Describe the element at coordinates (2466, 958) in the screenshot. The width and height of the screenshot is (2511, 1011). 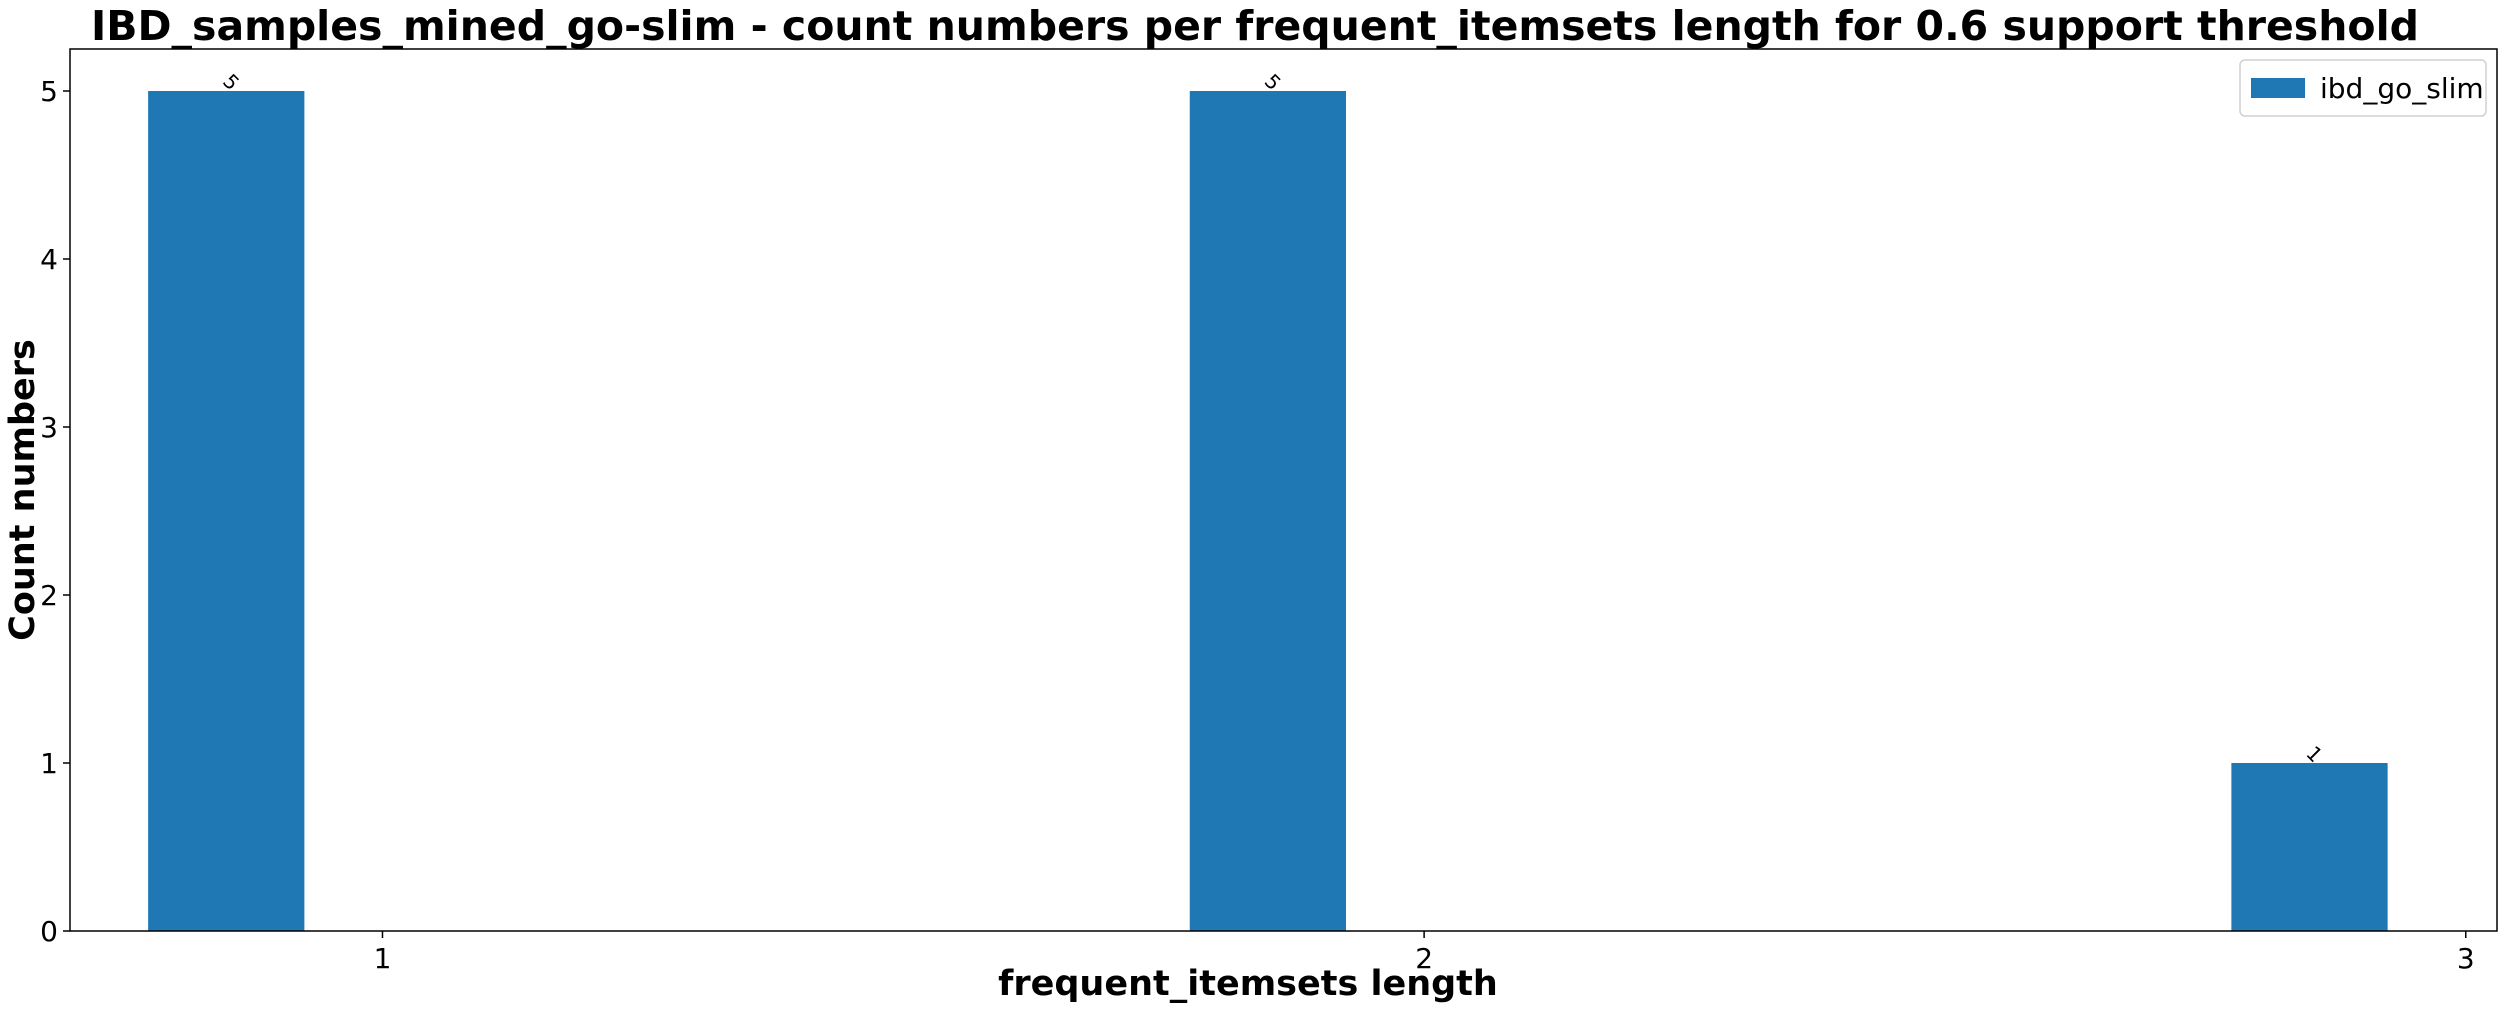
I see `x-tick-label: 3` at that location.